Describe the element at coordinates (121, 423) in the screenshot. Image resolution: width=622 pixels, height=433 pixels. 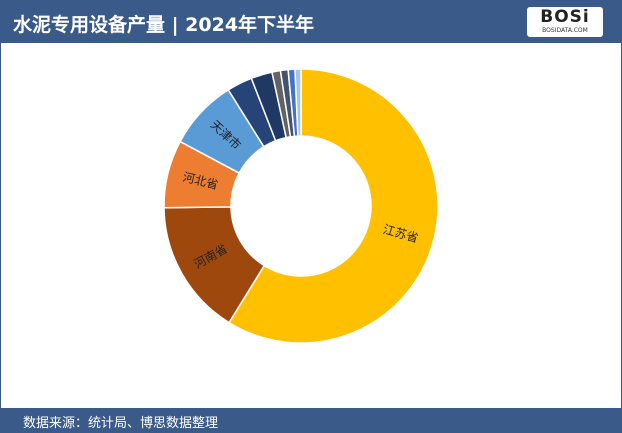
I see `source-note: 数据来源：统计局、博思数据整理` at that location.